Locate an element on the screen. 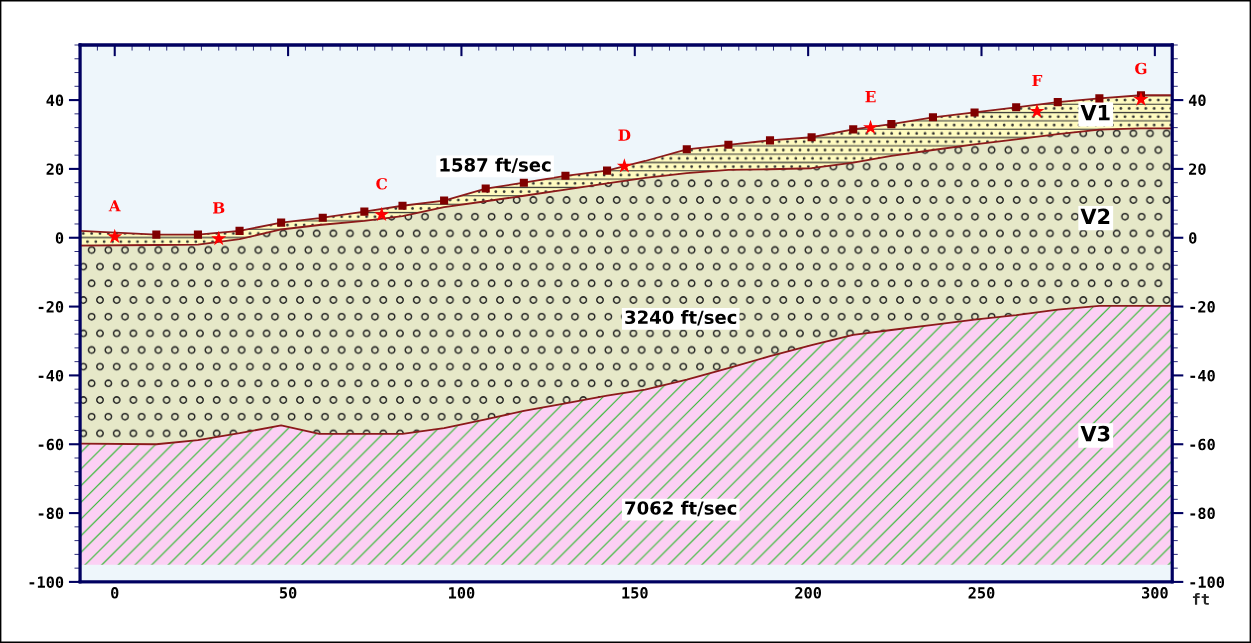 This screenshot has width=1251, height=643. annotation: 1587 ft/sec is located at coordinates (495, 165).